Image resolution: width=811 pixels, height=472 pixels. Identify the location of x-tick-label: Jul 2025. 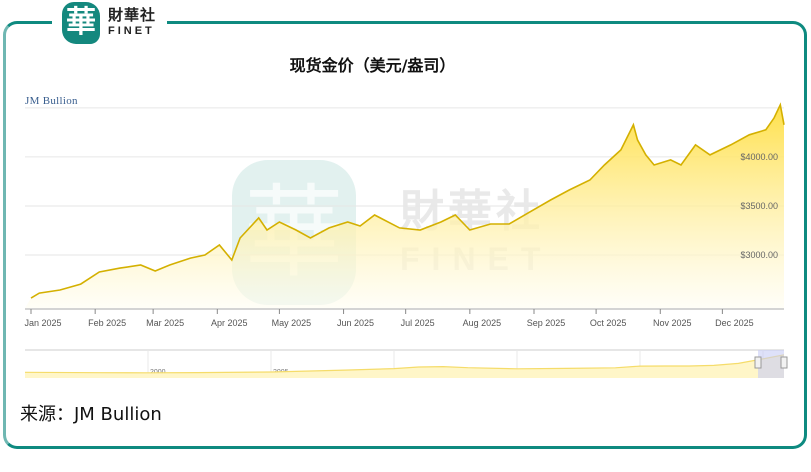
(418, 323).